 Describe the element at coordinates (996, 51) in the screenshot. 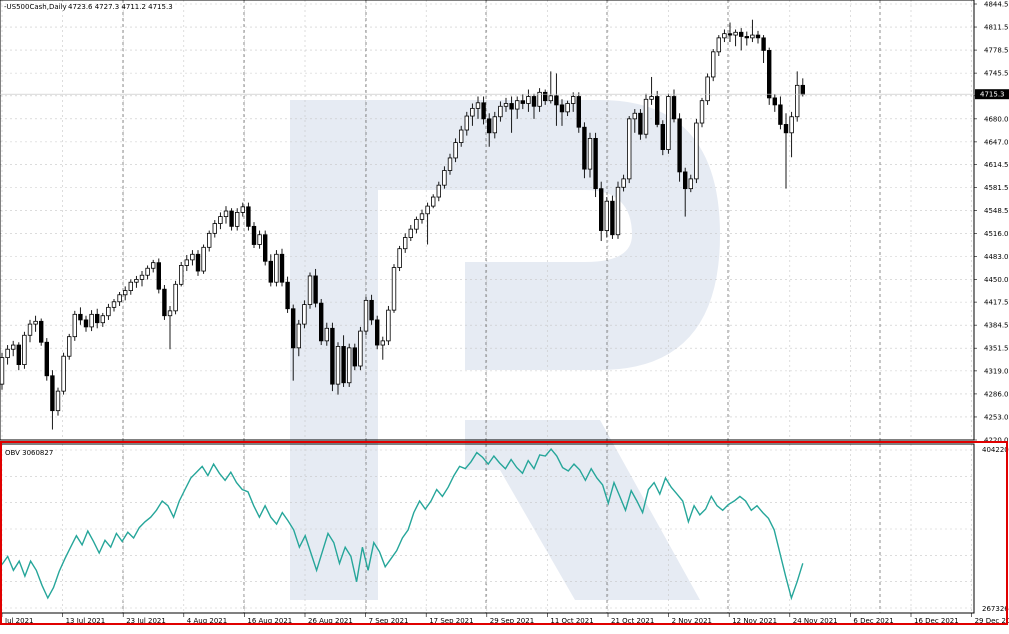

I see `price-axis-label: 4778.5` at that location.